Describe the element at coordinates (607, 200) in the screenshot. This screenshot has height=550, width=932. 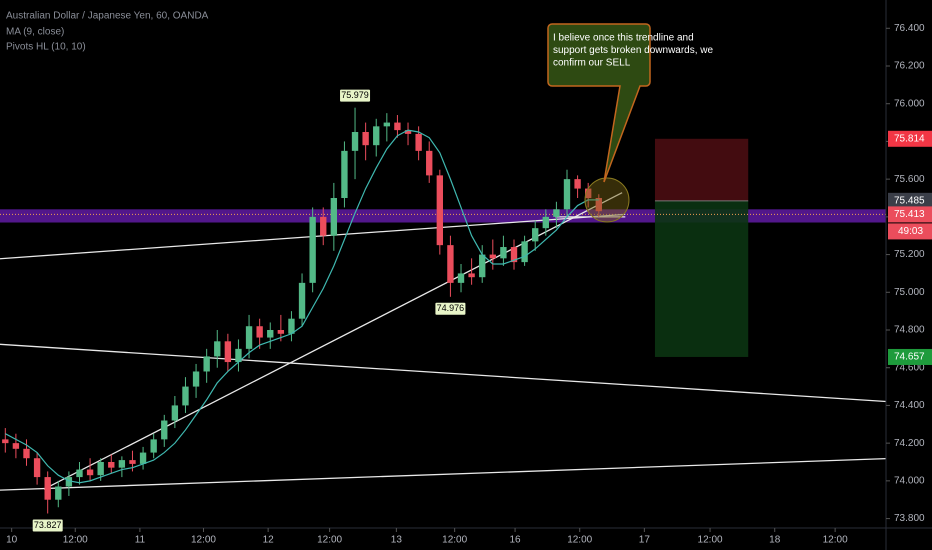
I see `highlight-circle` at that location.